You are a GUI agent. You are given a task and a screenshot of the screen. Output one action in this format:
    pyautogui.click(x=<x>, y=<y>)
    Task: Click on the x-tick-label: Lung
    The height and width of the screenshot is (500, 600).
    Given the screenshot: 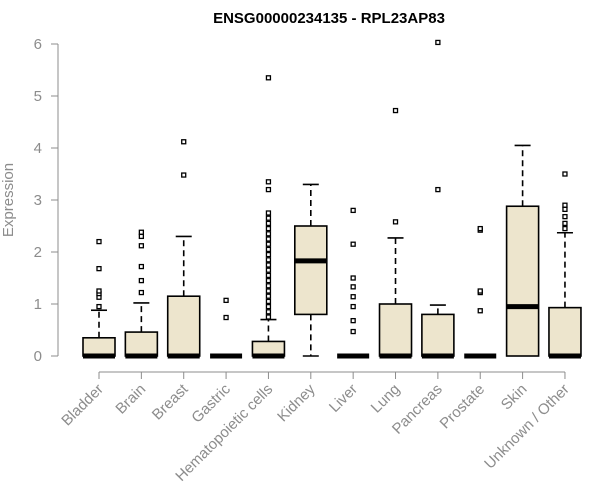 What is the action you would take?
    pyautogui.click(x=386, y=399)
    